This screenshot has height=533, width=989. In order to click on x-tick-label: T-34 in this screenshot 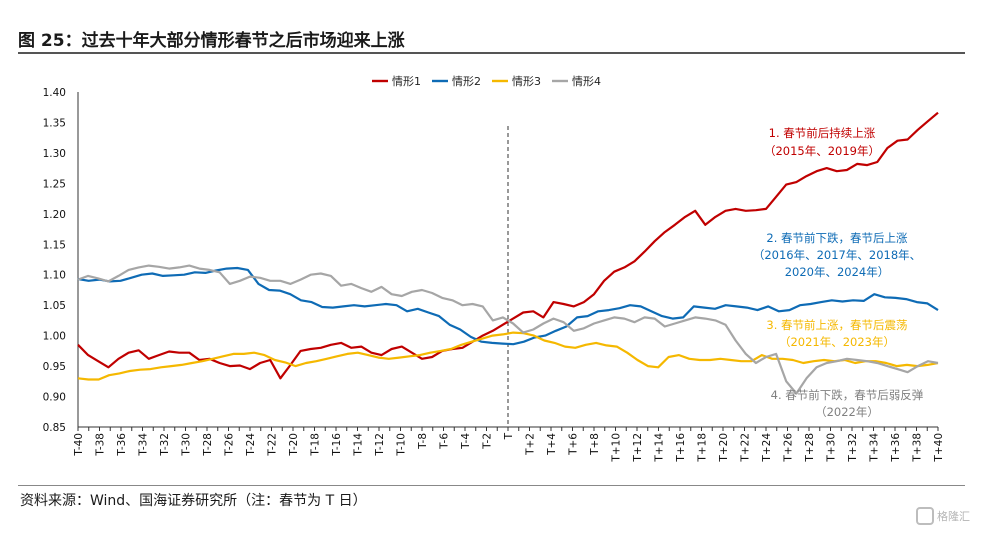, I will do `click(144, 445)`.